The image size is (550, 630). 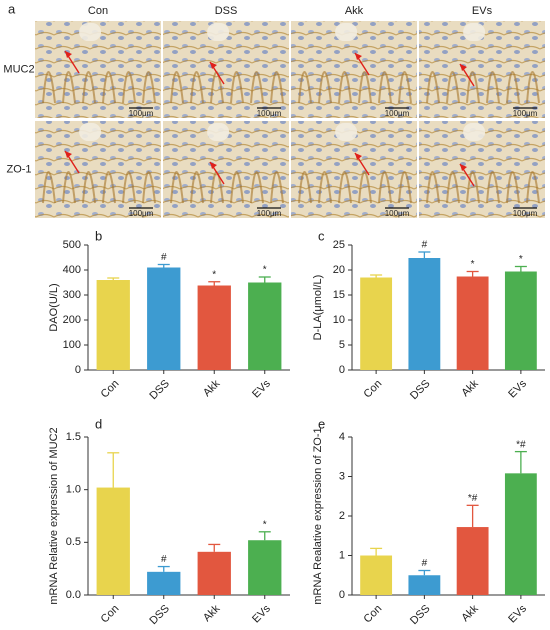 What do you see at coordinates (321, 235) in the screenshot?
I see `panel-label: c` at bounding box center [321, 235].